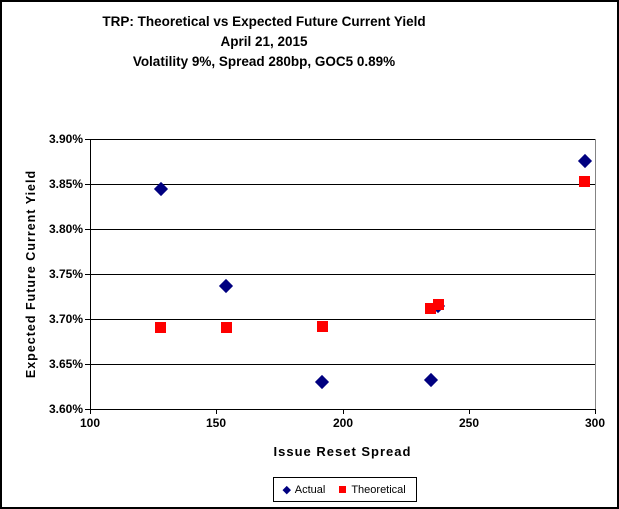  What do you see at coordinates (469, 423) in the screenshot?
I see `x-tick-label: 250` at bounding box center [469, 423].